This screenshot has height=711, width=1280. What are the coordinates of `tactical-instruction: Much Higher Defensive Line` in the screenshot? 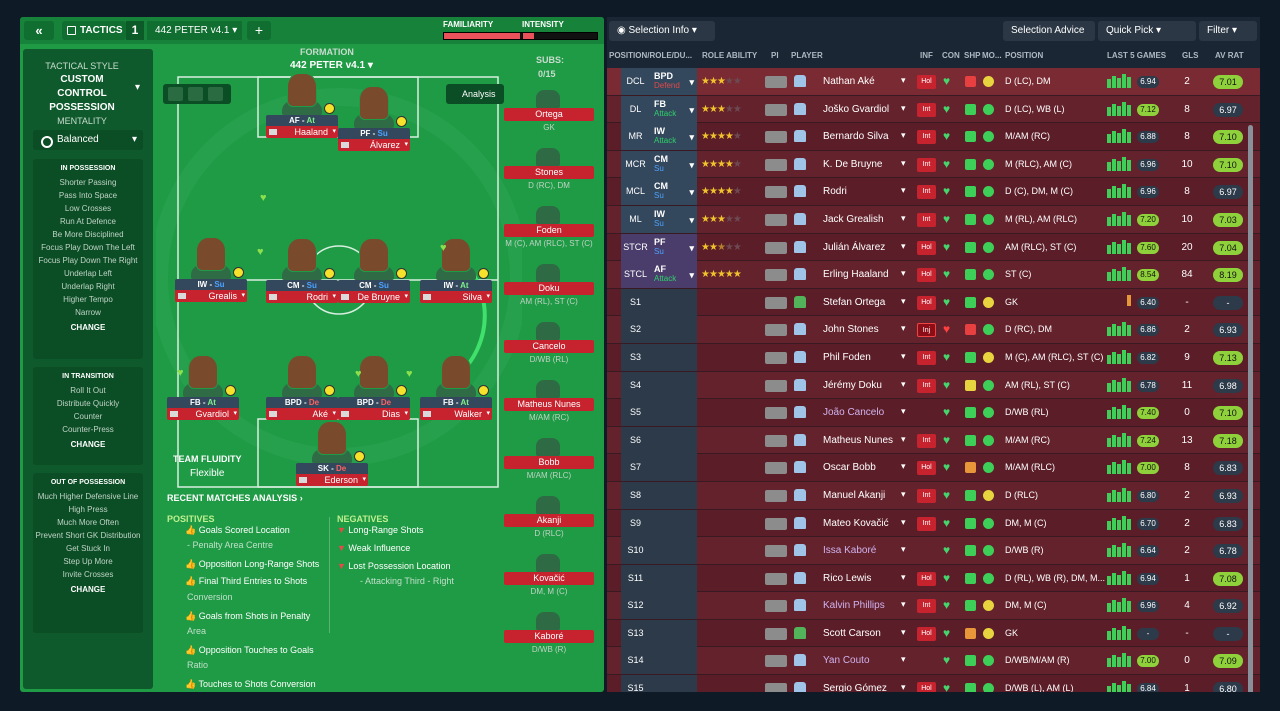 It's located at (88, 496).